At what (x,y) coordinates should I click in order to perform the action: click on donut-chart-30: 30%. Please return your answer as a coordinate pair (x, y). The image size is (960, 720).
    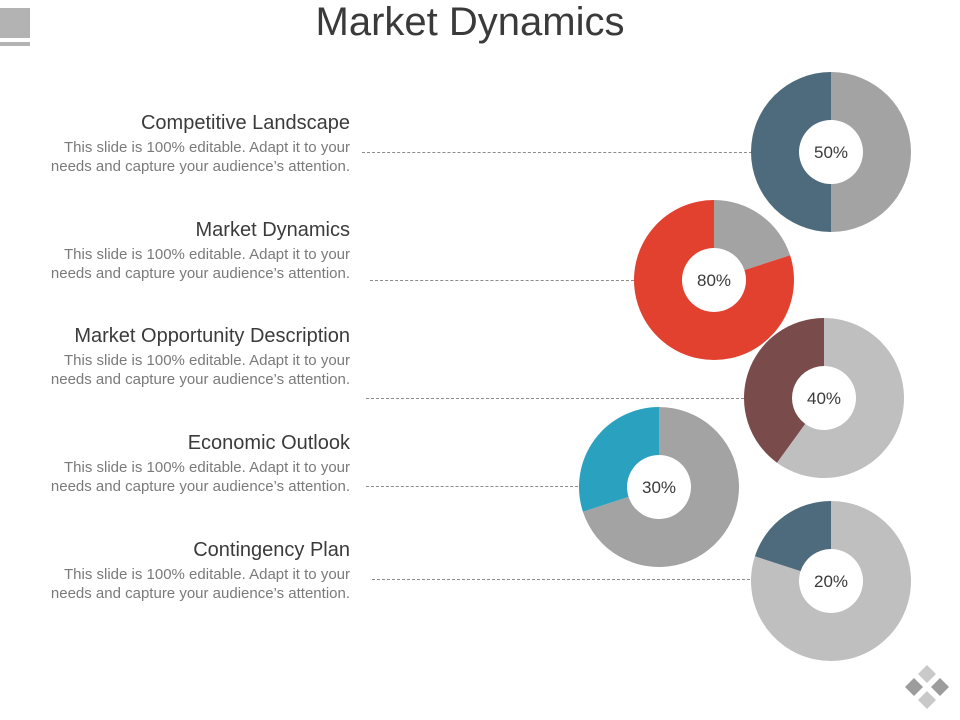
    Looking at the image, I should click on (659, 487).